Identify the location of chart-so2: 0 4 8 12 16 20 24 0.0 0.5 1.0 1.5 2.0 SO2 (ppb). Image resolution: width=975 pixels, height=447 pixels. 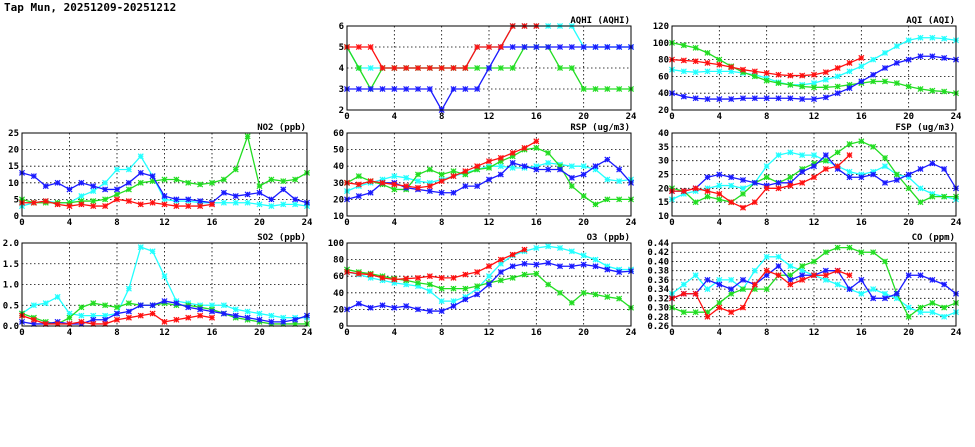
(158, 285).